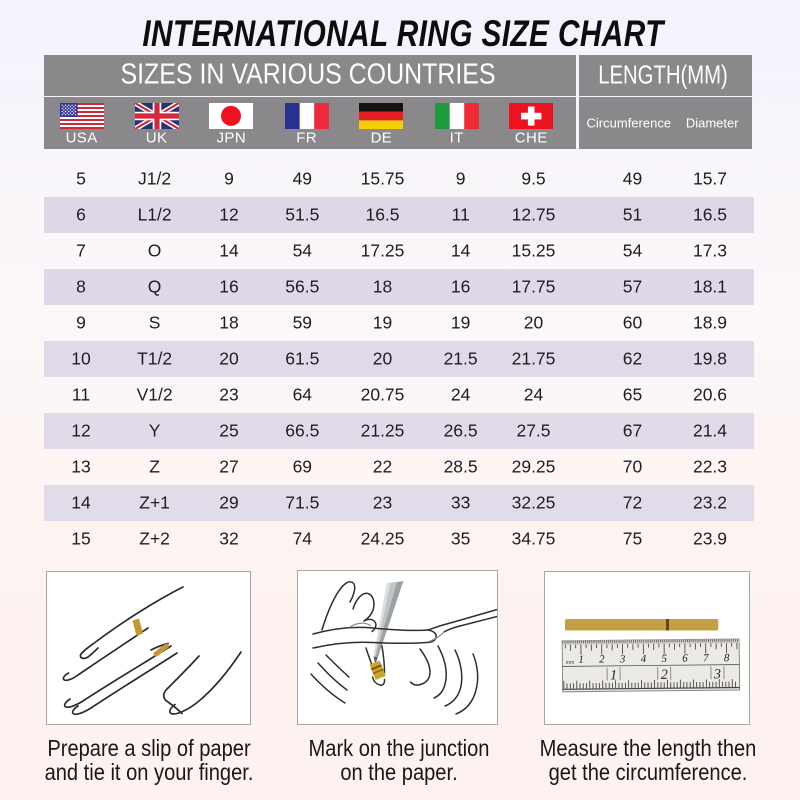 The height and width of the screenshot is (800, 800). What do you see at coordinates (686, 658) in the screenshot?
I see `svg-text: 6` at bounding box center [686, 658].